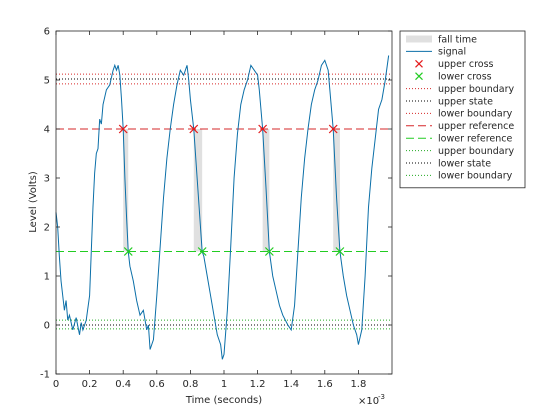 The width and height of the screenshot is (560, 420). Describe the element at coordinates (47, 277) in the screenshot. I see `y-tick-label: 1` at that location.